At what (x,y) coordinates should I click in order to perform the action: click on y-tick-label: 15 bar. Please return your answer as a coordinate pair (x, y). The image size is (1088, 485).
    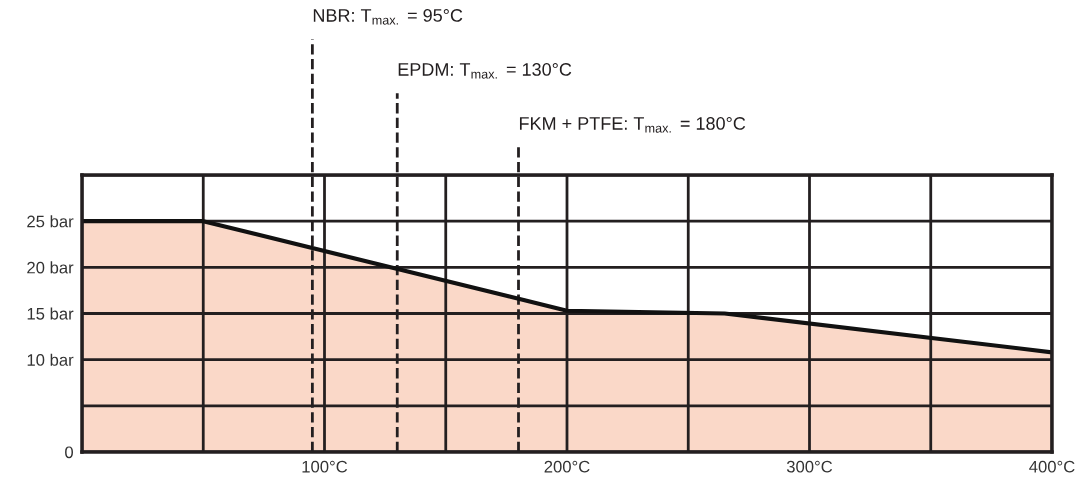
    Looking at the image, I should click on (50, 313).